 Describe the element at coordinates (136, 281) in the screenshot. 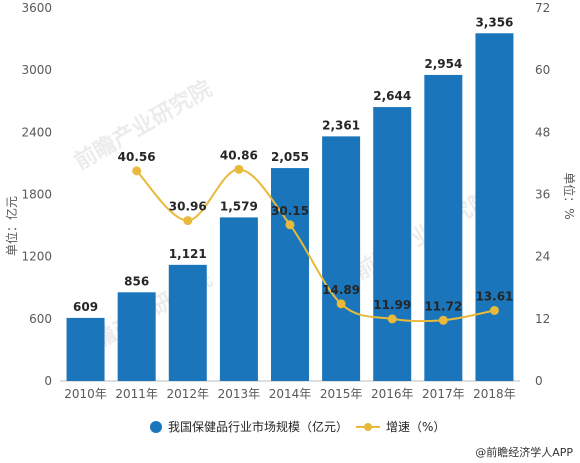

I see `bar-value-label: 856` at that location.